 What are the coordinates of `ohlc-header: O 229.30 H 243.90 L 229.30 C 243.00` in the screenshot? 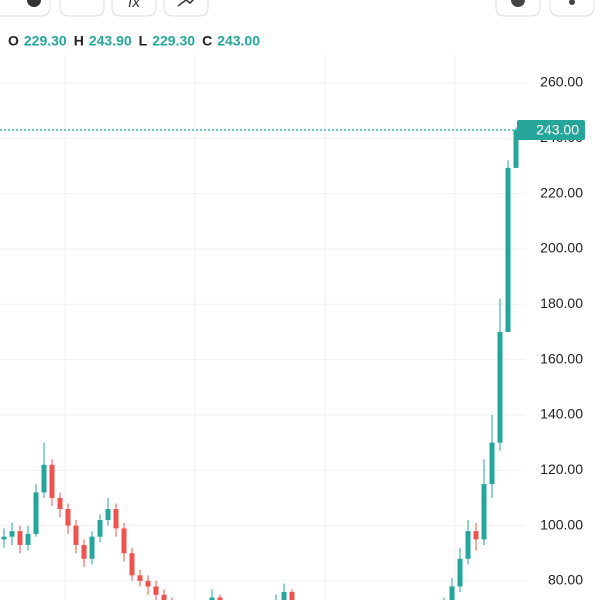 It's located at (134, 41).